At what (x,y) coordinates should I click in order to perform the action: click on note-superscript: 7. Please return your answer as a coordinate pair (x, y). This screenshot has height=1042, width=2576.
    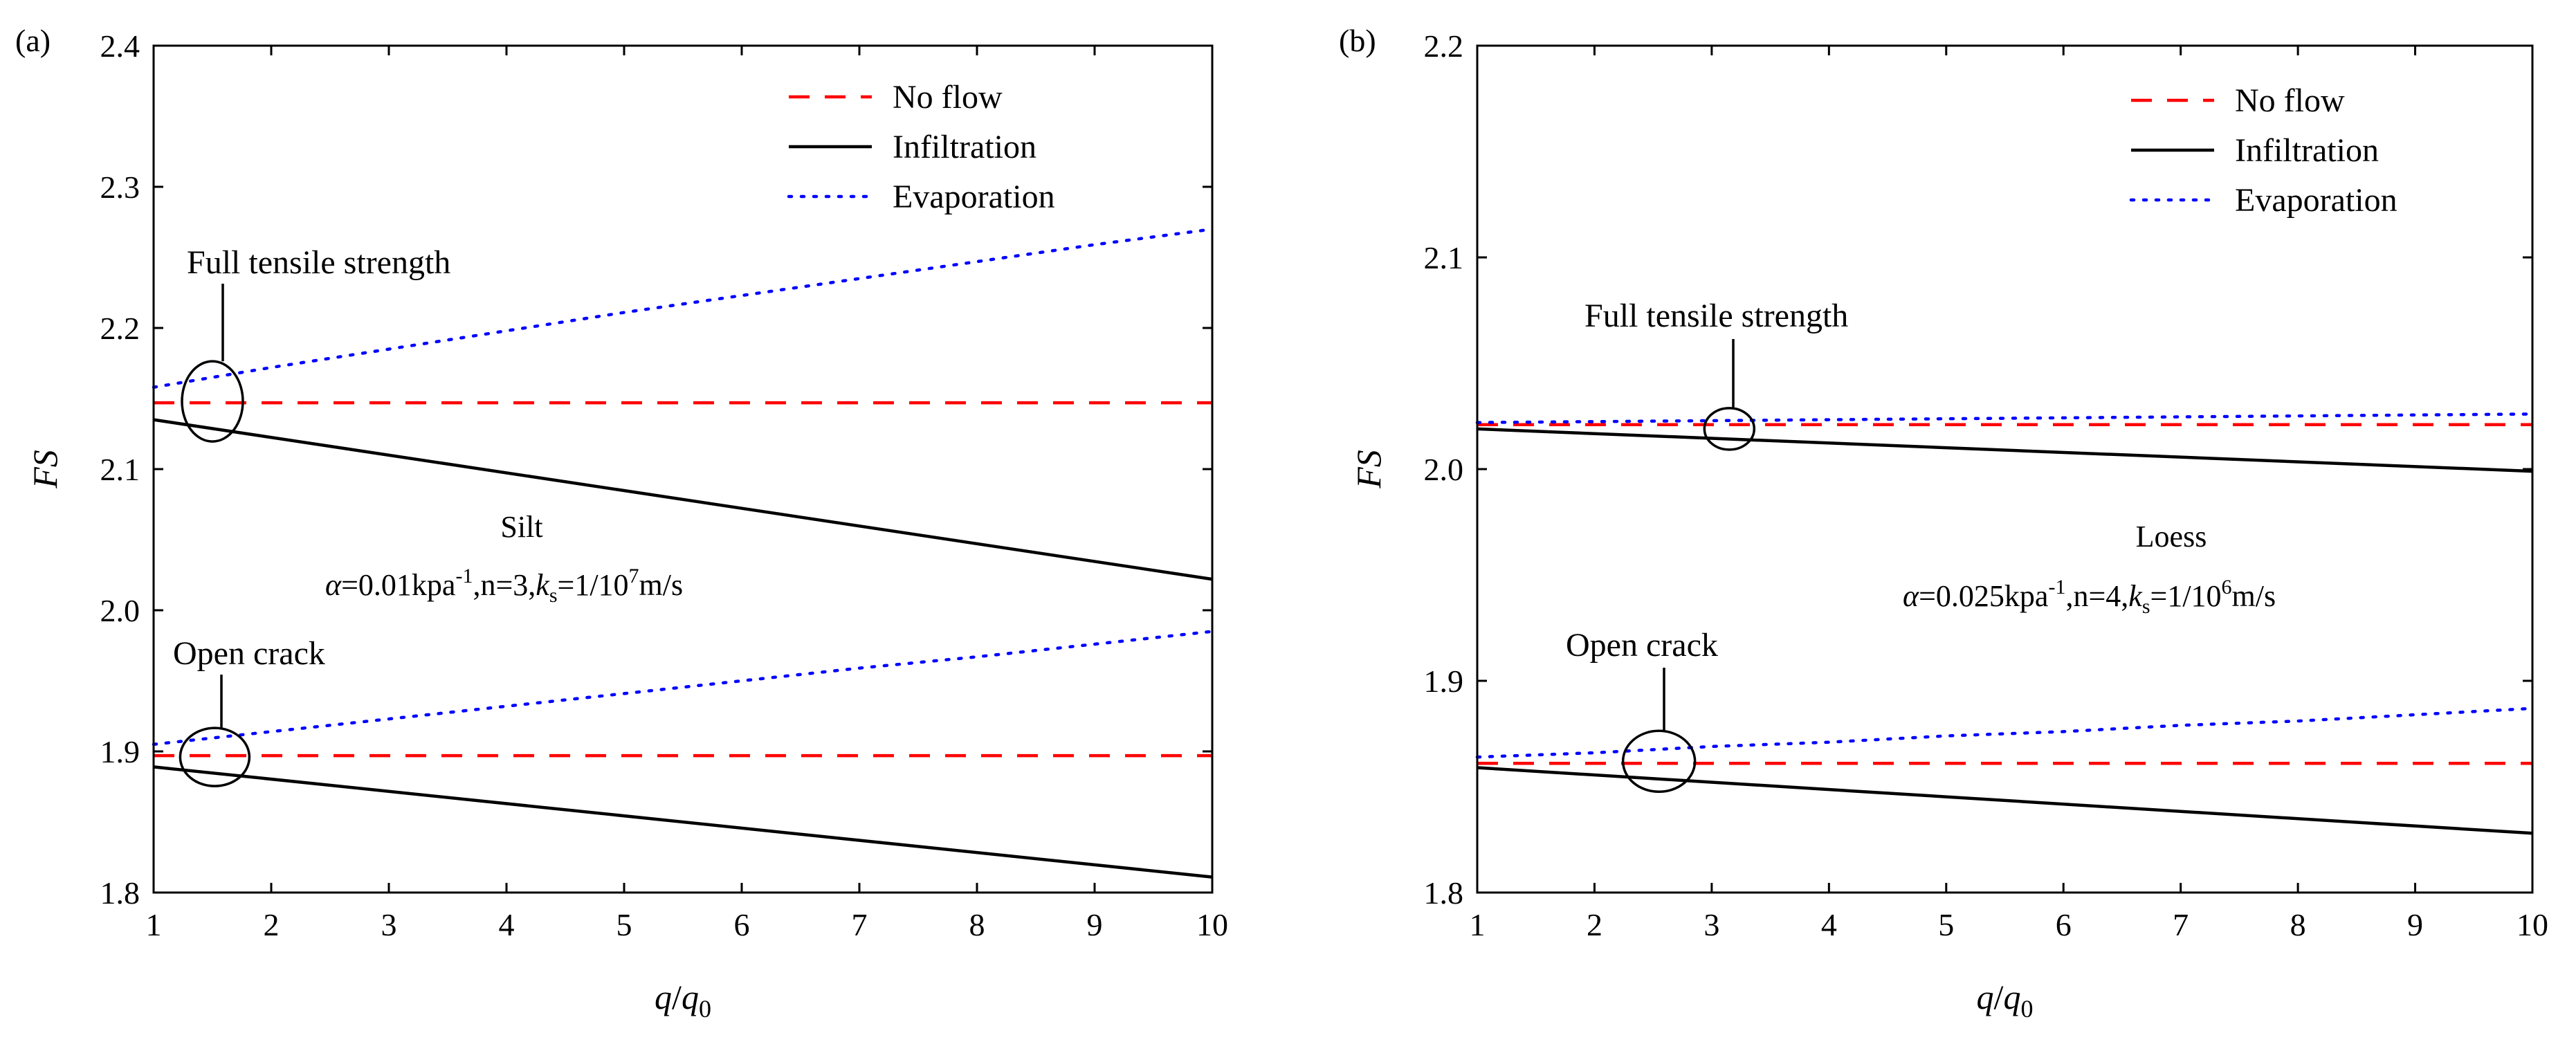
    Looking at the image, I should click on (634, 576).